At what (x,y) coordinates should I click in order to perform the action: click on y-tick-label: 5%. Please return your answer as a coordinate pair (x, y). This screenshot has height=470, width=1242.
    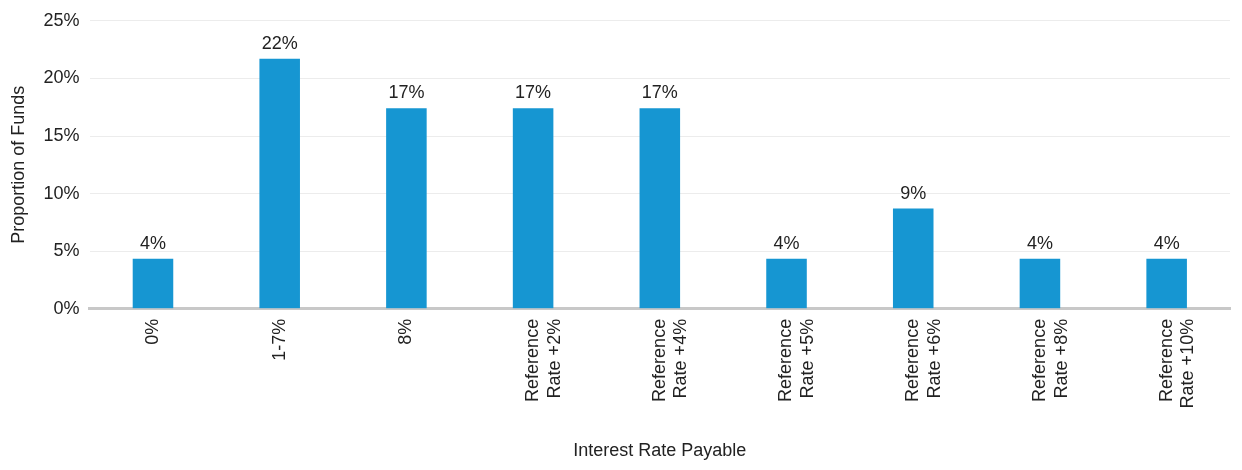
    Looking at the image, I should click on (66, 250).